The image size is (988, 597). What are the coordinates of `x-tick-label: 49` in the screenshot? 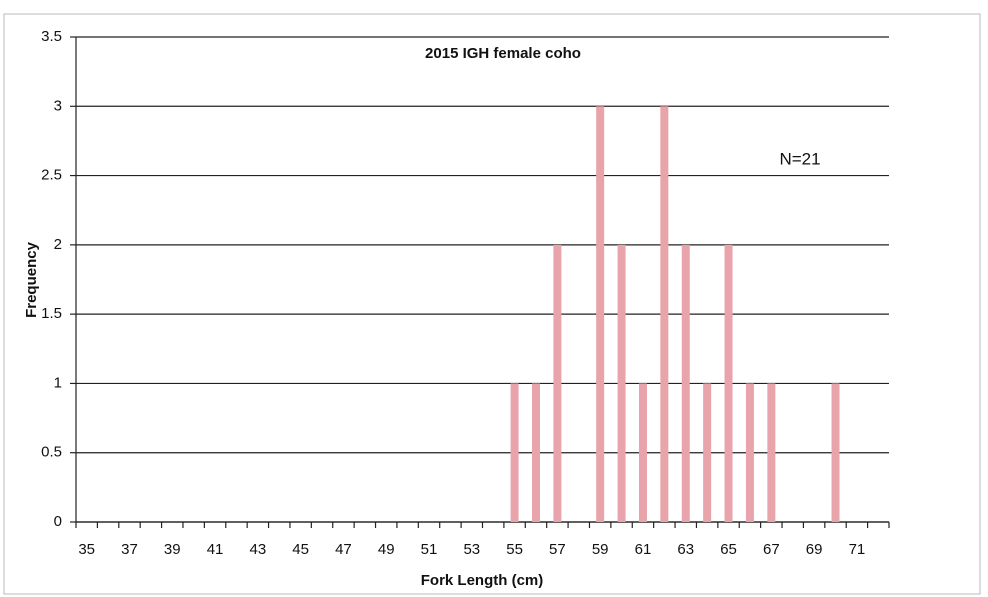 It's located at (386, 549).